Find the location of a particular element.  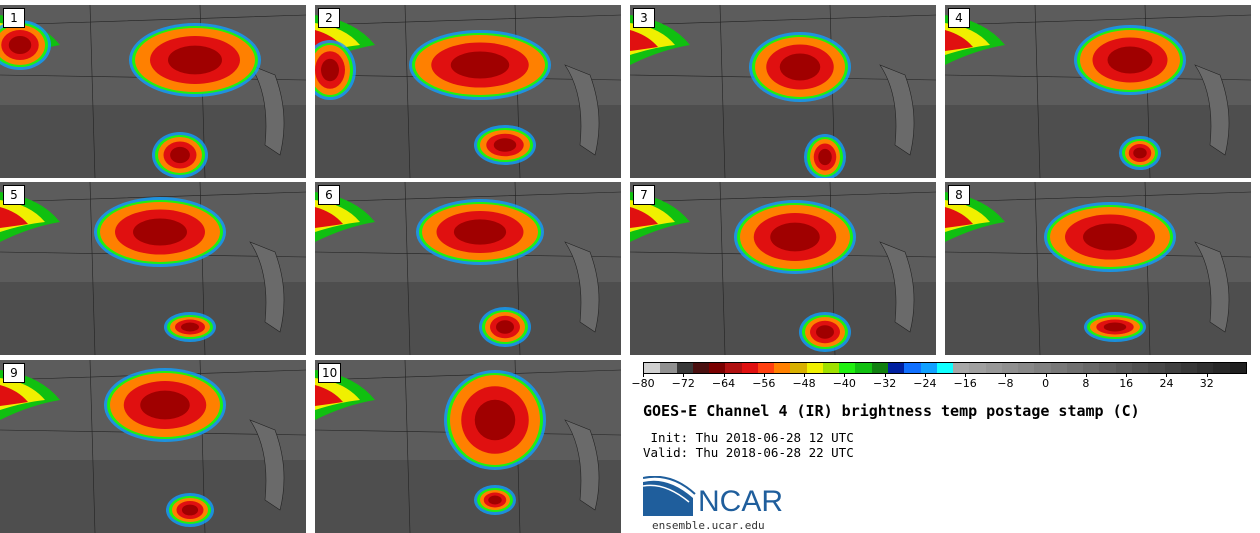

postage-stamp-panel: 9 is located at coordinates (153, 446).